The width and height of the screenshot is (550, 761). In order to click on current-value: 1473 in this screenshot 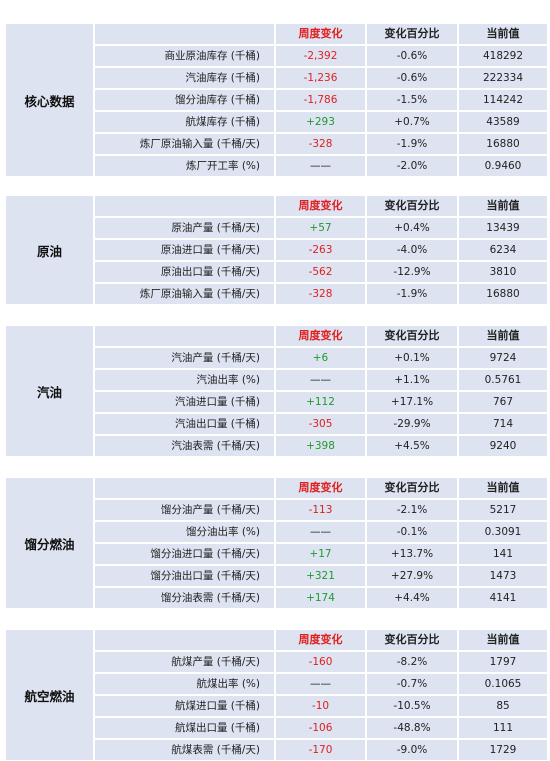, I will do `click(503, 576)`.